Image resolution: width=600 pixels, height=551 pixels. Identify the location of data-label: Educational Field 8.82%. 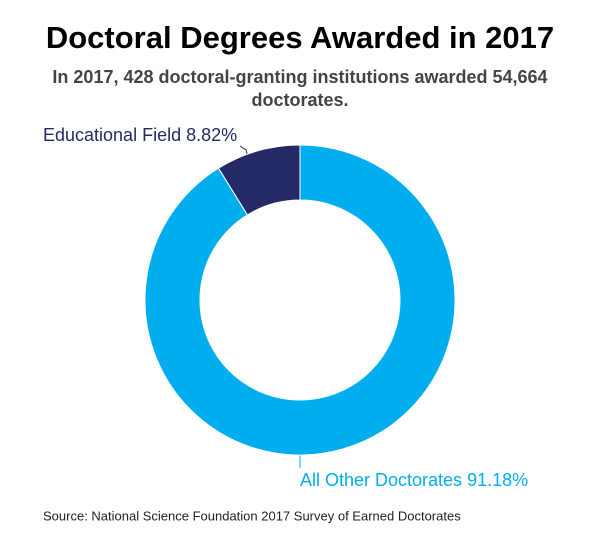
(140, 135).